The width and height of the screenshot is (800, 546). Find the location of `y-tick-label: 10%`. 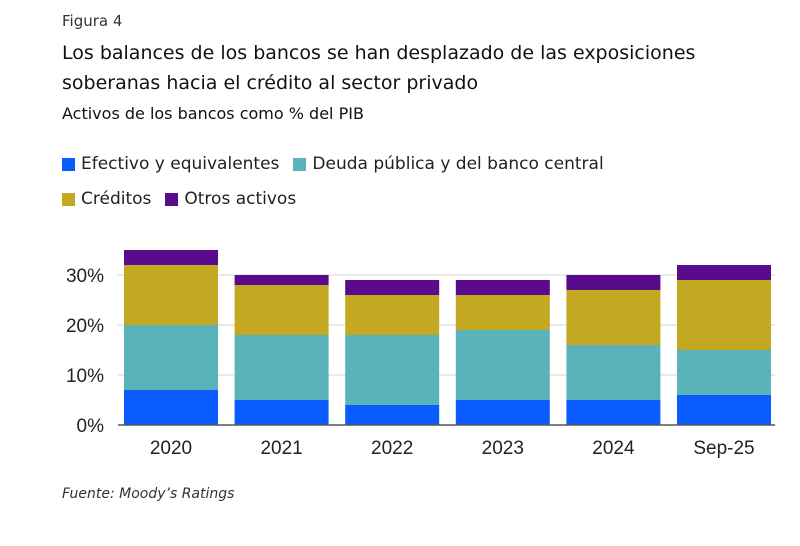

y-tick-label: 10% is located at coordinates (85, 376).